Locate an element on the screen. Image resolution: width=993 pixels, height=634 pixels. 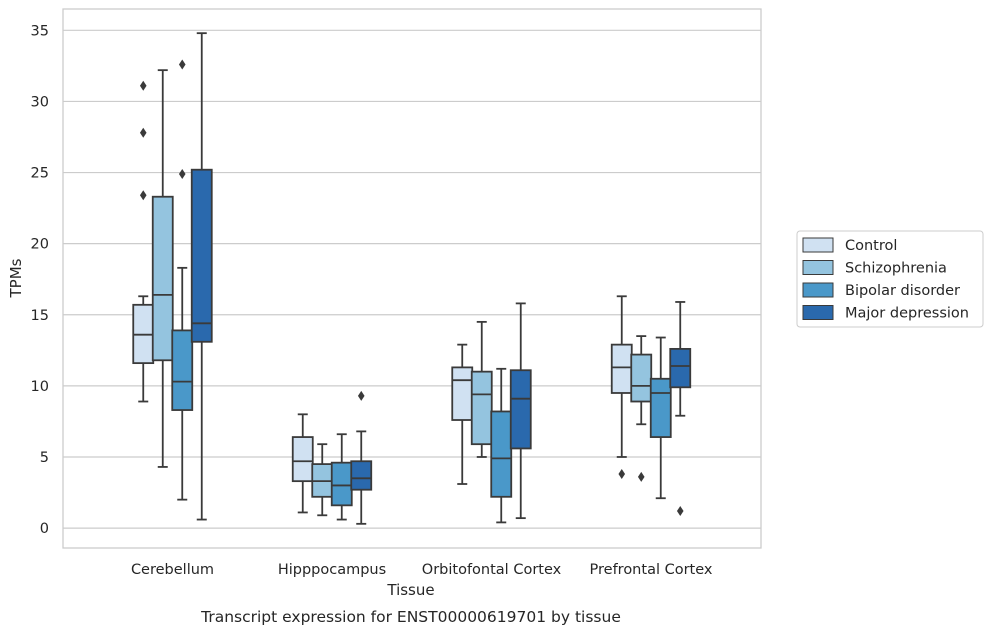
legend-label: Schizophrenia is located at coordinates (896, 269).